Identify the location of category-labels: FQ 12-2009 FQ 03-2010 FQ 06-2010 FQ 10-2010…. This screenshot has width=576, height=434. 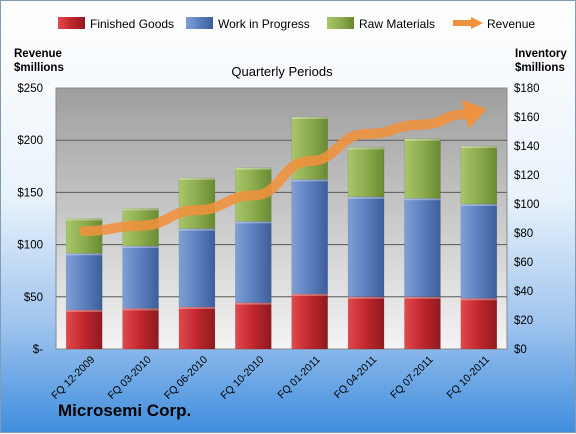
(270, 378).